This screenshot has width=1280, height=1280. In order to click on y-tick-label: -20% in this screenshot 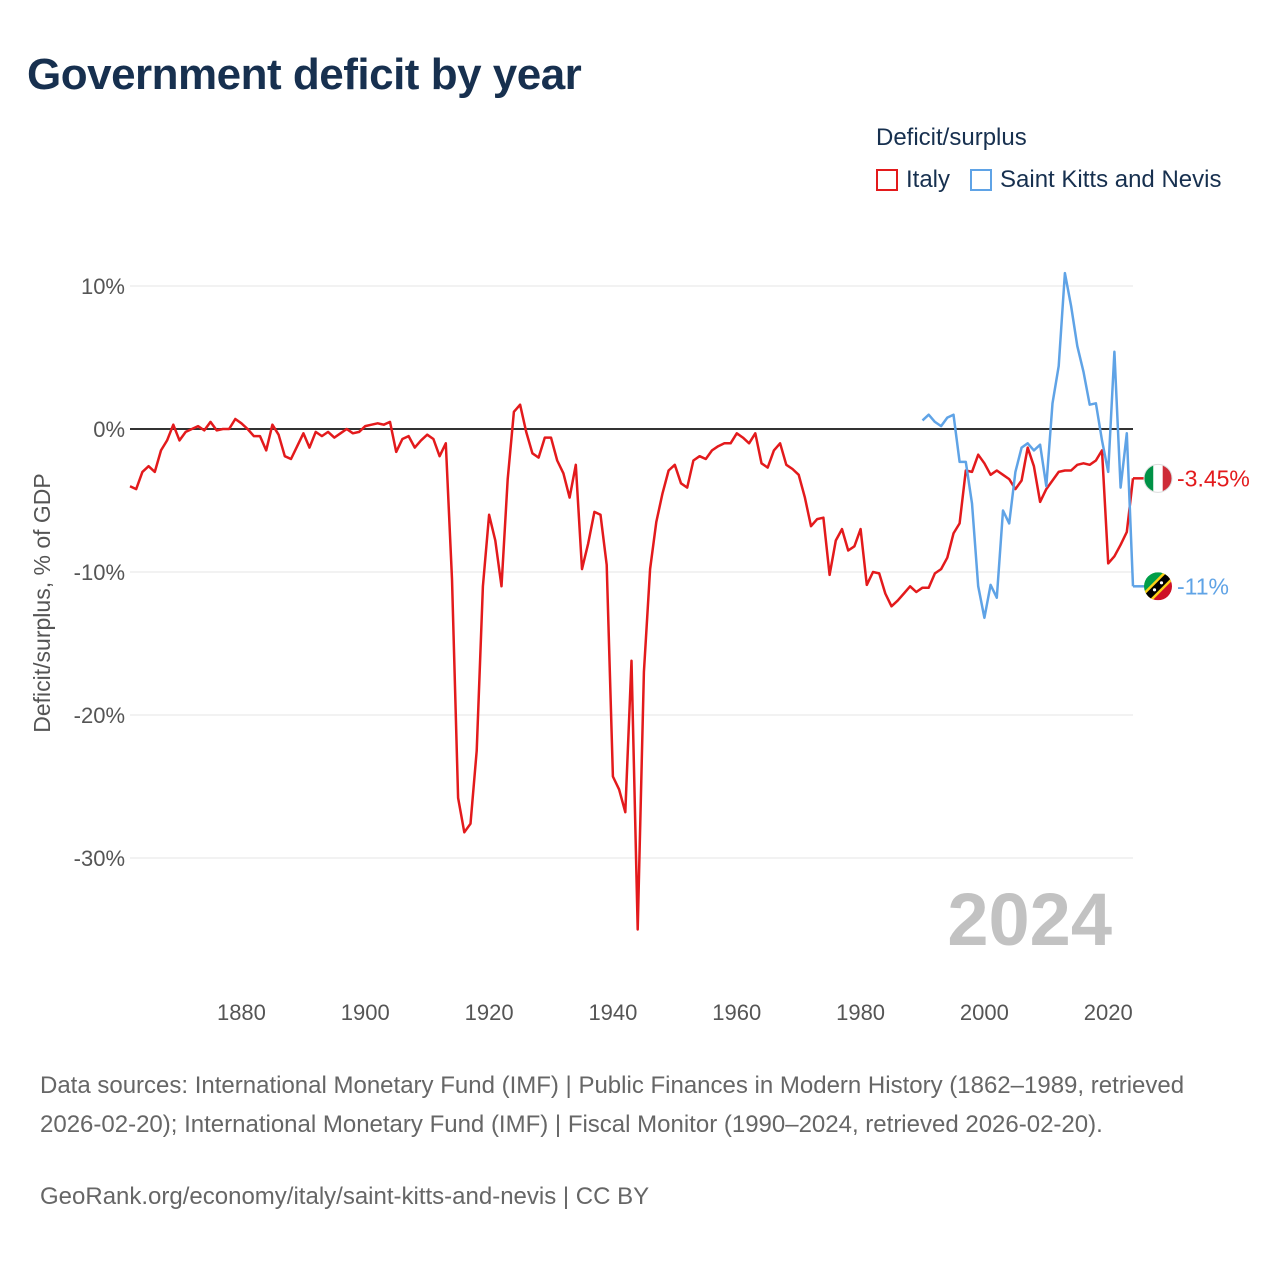, I will do `click(99, 715)`.